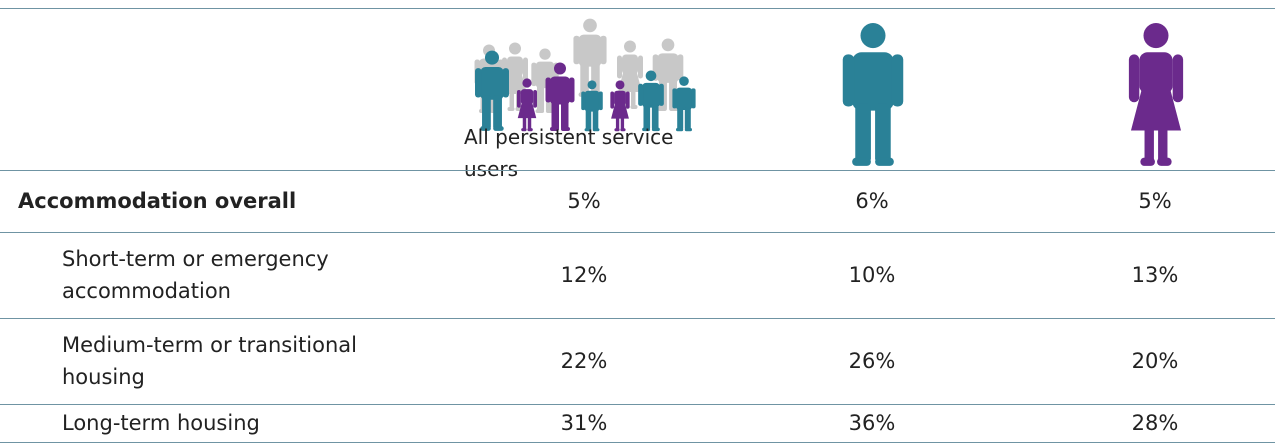 This screenshot has width=1275, height=446. I want to click on value-cell: 10%, so click(872, 275).